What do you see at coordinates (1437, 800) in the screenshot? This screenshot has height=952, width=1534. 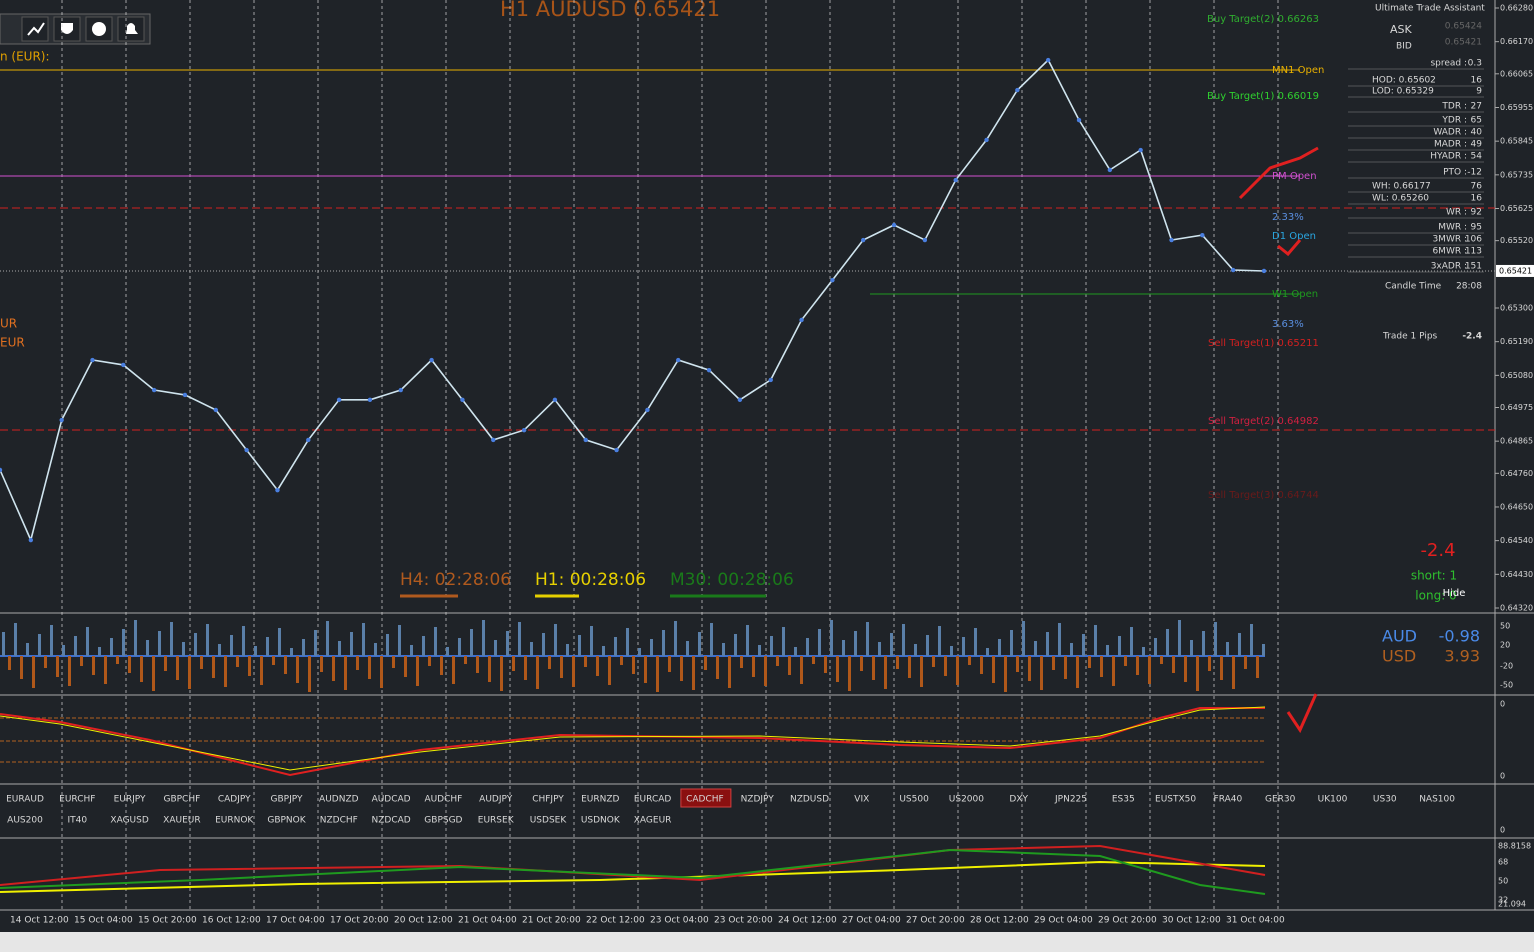 I see `symbol-button: NAS100` at bounding box center [1437, 800].